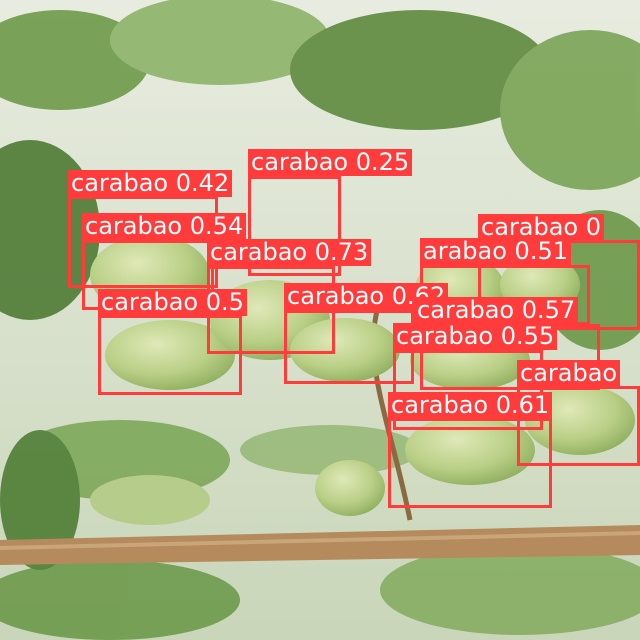 The width and height of the screenshot is (640, 640). Describe the element at coordinates (568, 373) in the screenshot. I see `detection-label: carabao` at that location.